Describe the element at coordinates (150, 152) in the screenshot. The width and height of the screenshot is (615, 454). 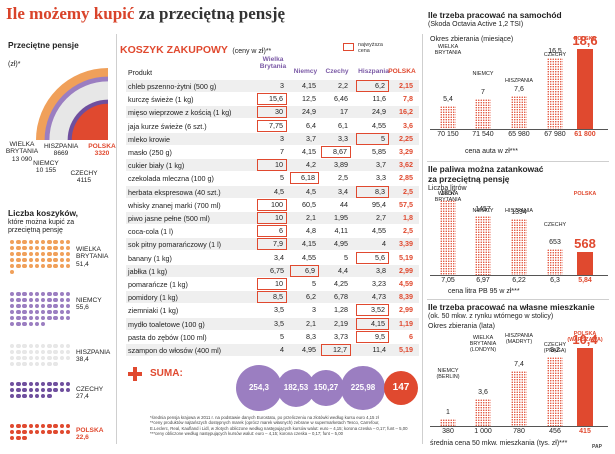
I see `product-name: masło (250 g)` at that location.